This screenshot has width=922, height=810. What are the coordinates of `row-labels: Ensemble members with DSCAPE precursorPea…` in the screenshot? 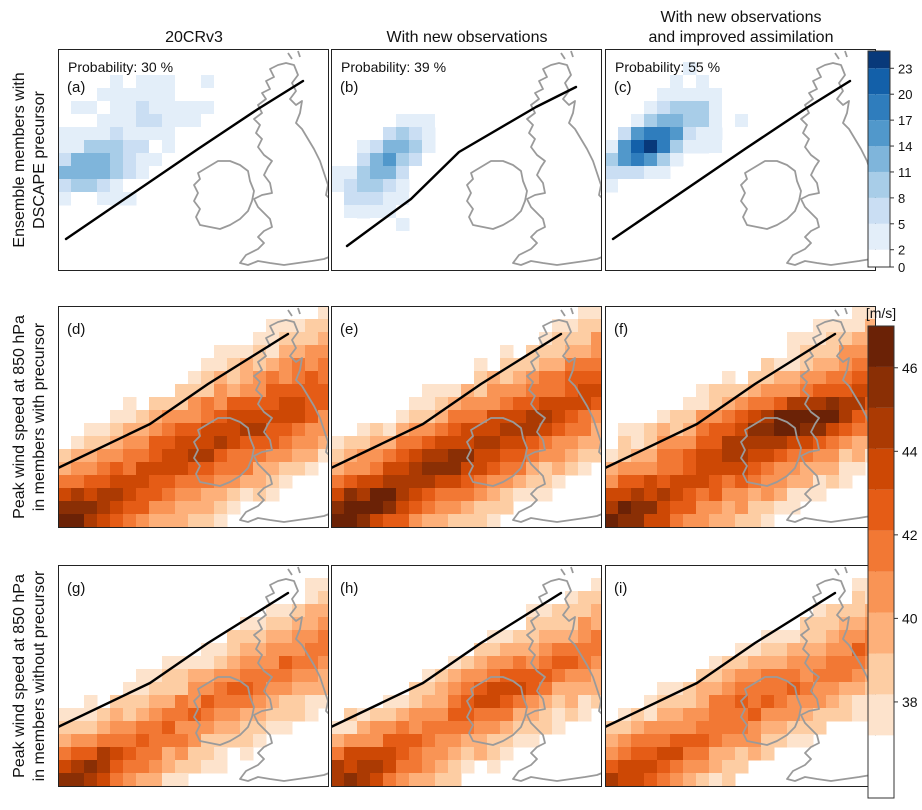 It's located at (29, 426).